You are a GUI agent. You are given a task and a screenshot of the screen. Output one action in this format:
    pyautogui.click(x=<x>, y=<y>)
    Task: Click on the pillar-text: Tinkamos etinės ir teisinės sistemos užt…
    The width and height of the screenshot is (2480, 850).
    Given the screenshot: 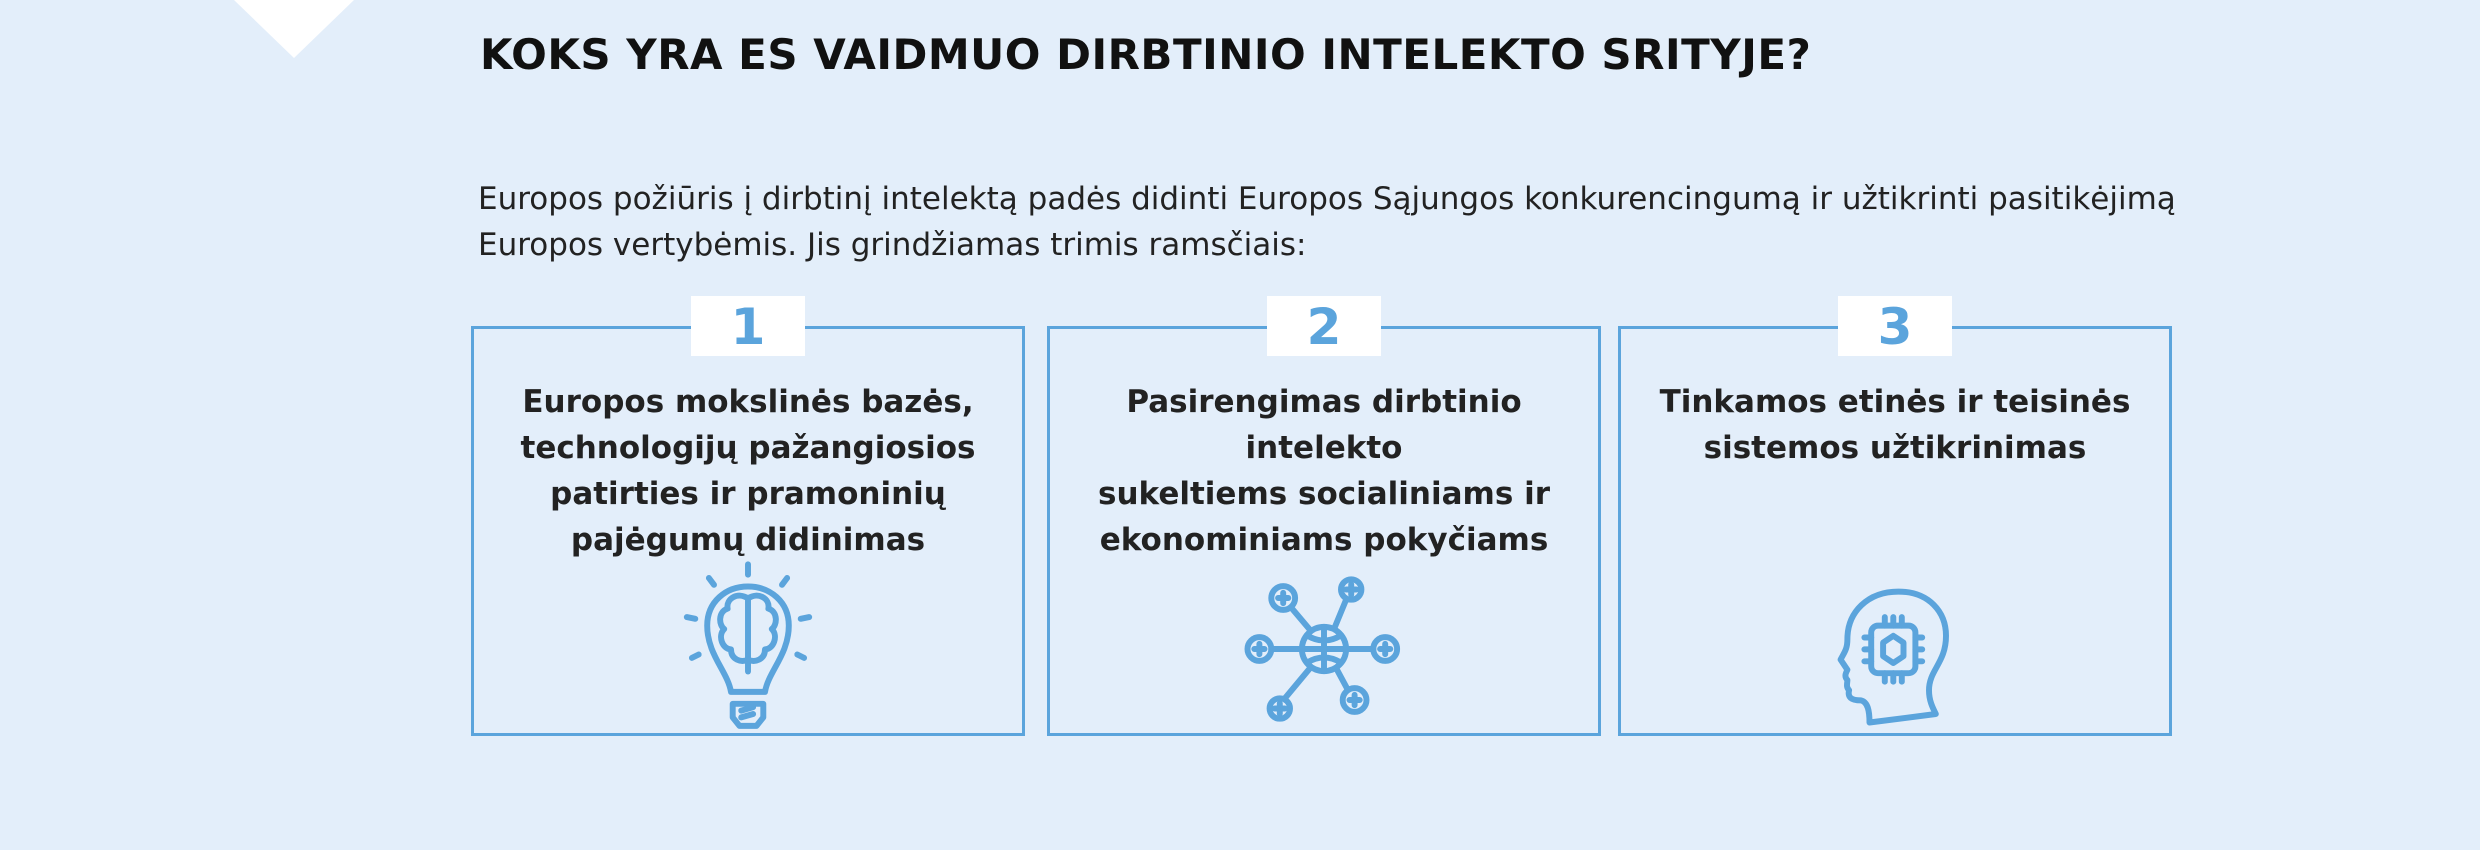 What is the action you would take?
    pyautogui.click(x=1895, y=425)
    